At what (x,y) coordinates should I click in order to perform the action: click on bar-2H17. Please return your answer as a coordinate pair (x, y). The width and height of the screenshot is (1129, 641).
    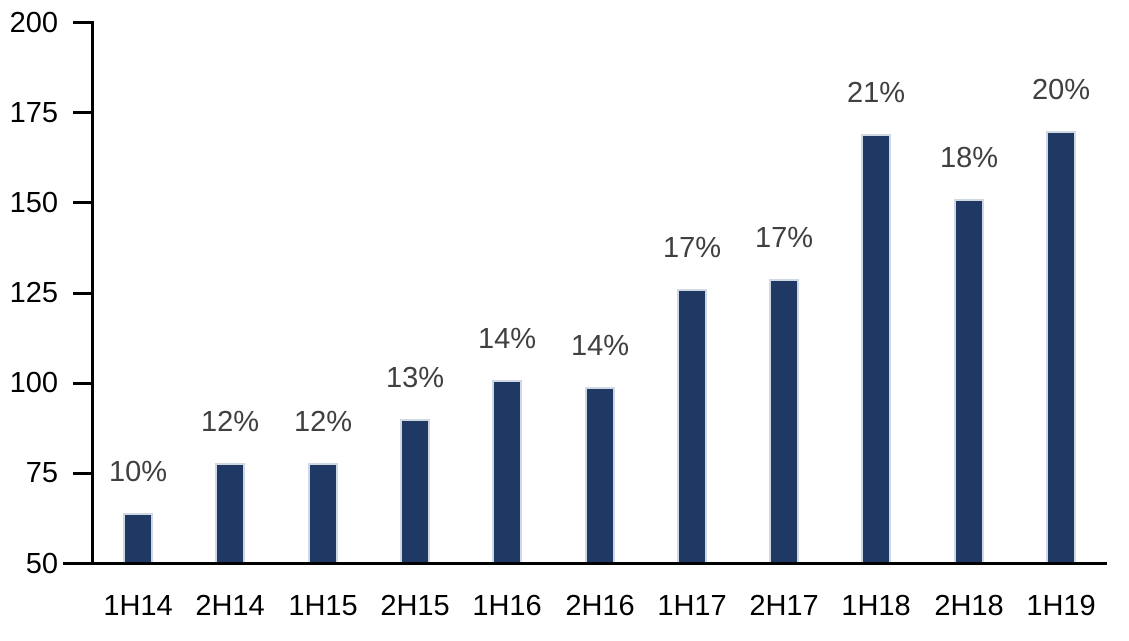
    Looking at the image, I should click on (784, 421).